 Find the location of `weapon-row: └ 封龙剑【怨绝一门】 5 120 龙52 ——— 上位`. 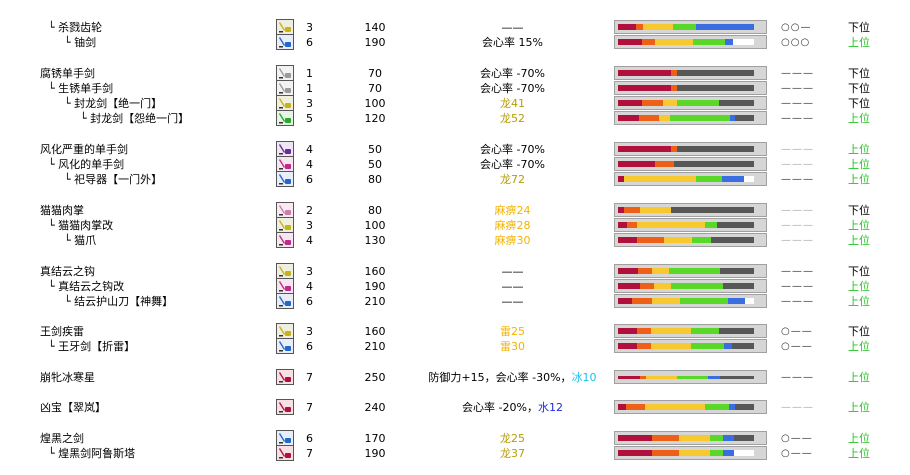

weapon-row: └ 封龙剑【怨绝一门】 5 120 龙52 ——— 上位 is located at coordinates (455, 118).